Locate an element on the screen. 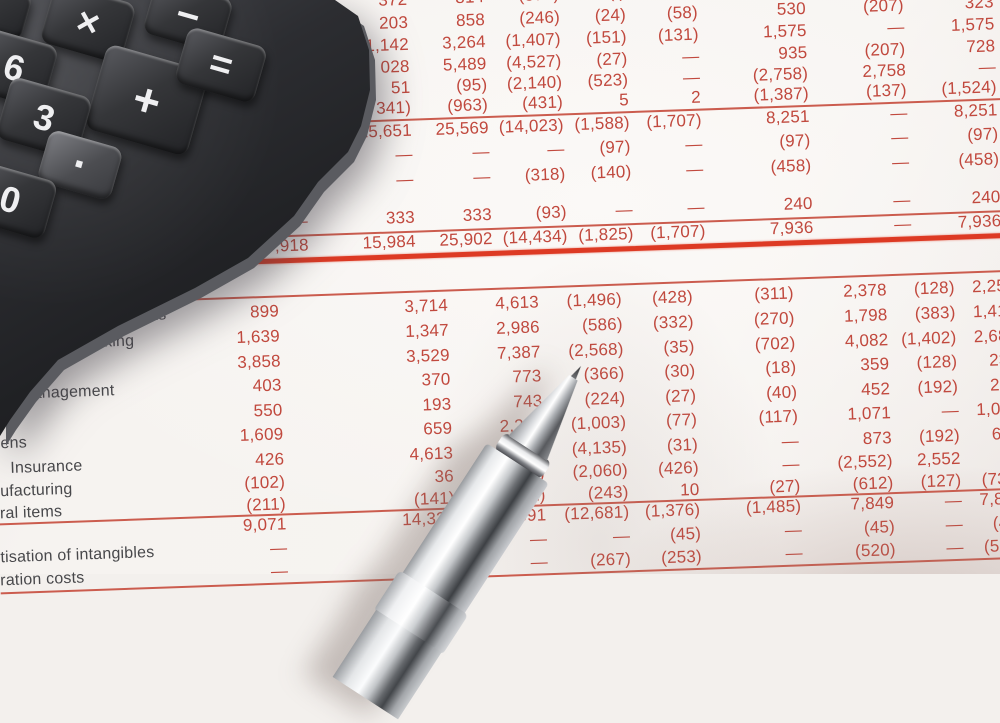 The image size is (1000, 723). table-cell: (1,707) is located at coordinates (677, 232).